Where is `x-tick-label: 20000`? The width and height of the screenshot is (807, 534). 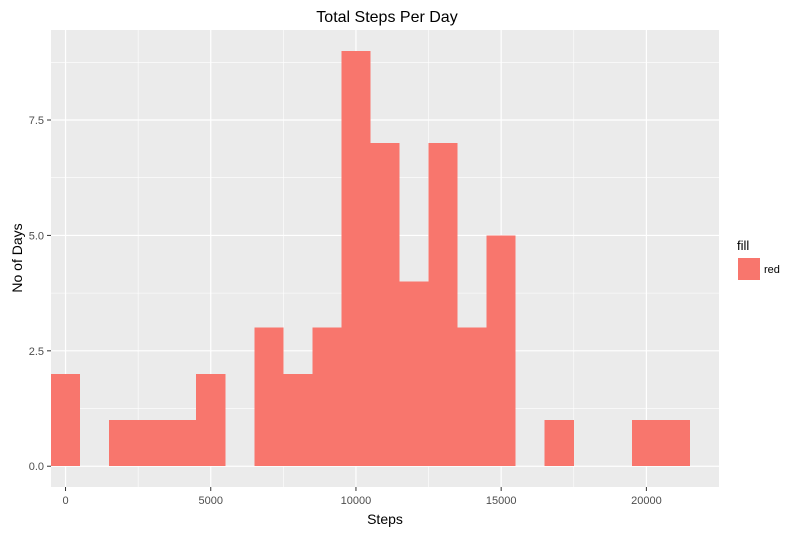 x-tick-label: 20000 is located at coordinates (646, 501).